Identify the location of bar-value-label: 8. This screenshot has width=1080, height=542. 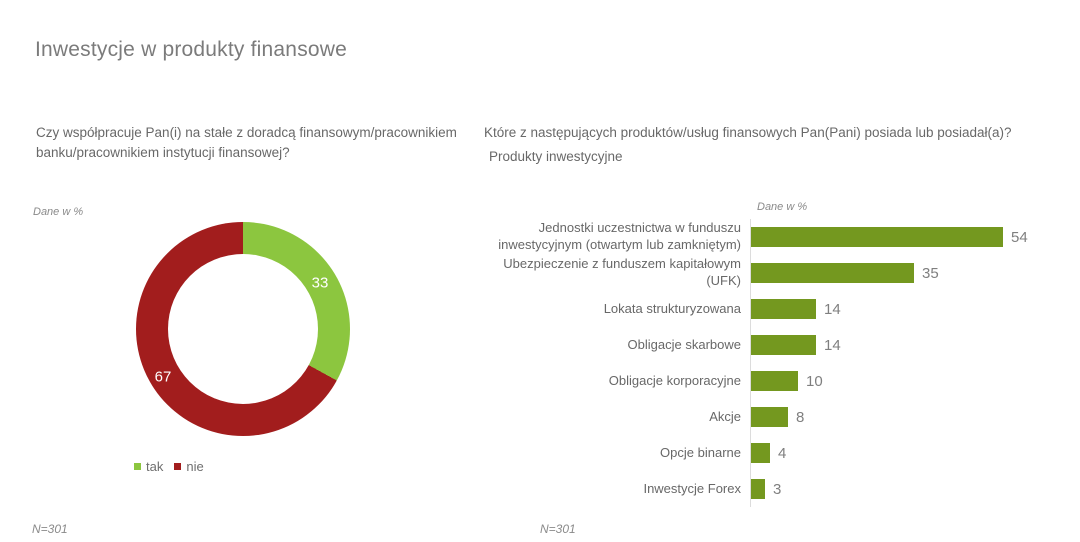
(800, 417).